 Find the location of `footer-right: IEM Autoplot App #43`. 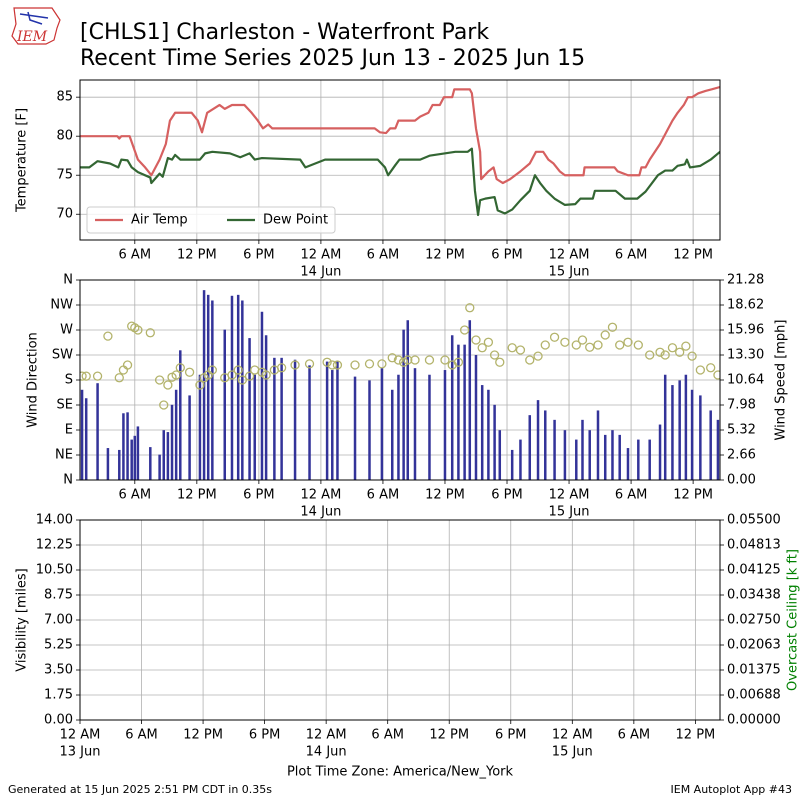

footer-right: IEM Autoplot App #43 is located at coordinates (732, 789).